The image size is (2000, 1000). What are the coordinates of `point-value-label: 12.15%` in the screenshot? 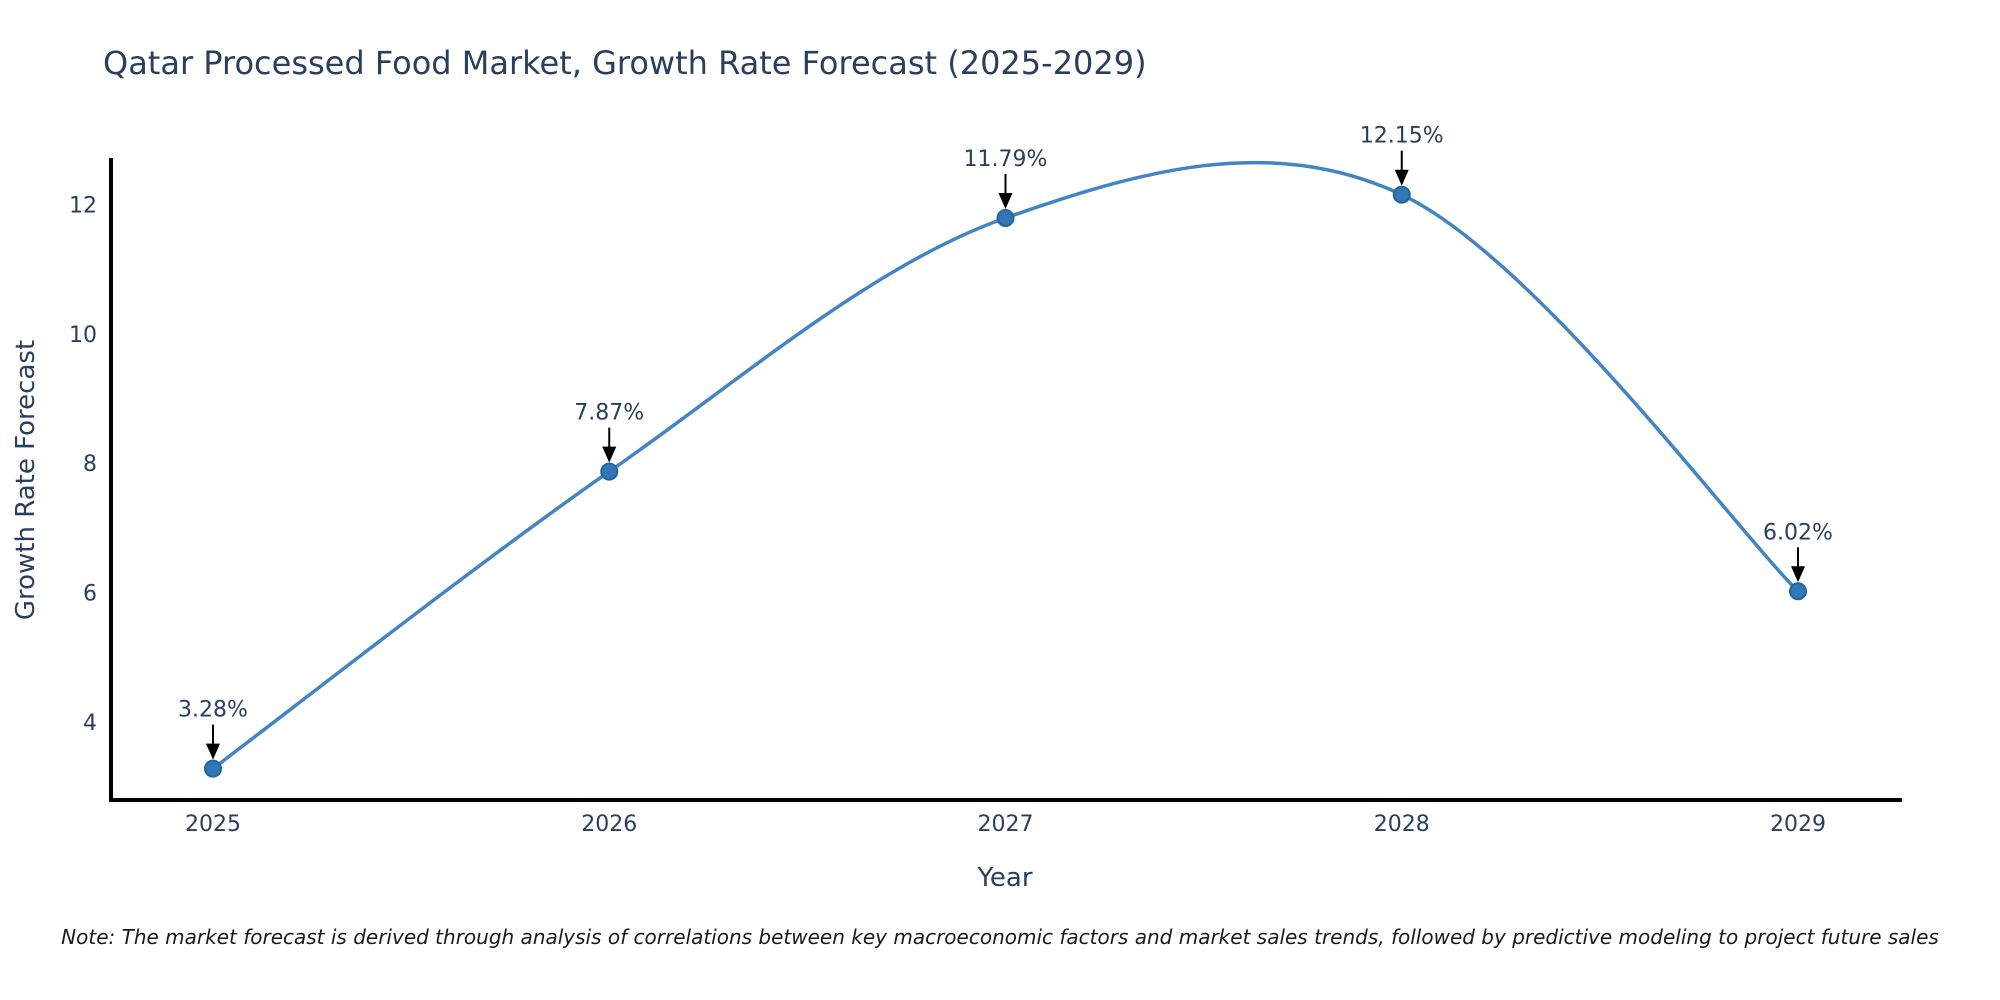 It's located at (1402, 136).